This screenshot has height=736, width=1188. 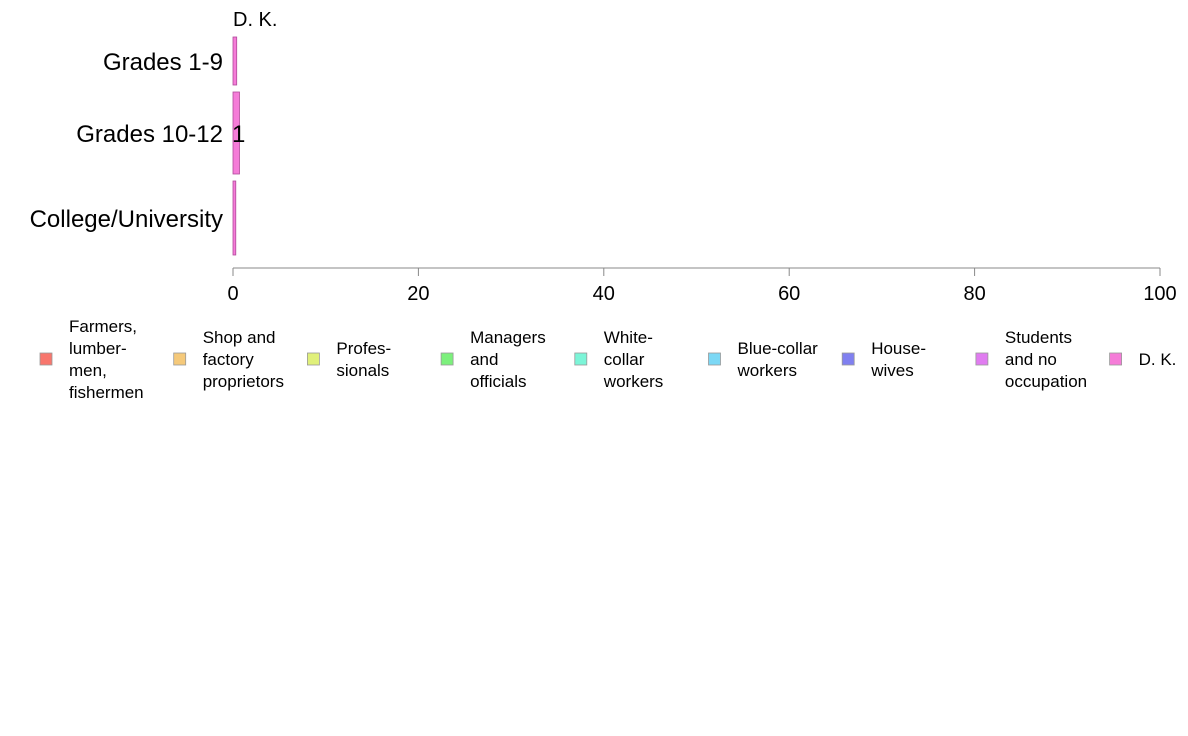 What do you see at coordinates (106, 359) in the screenshot?
I see `legend-label-0: Farmers, lumber-men, fishermen` at bounding box center [106, 359].